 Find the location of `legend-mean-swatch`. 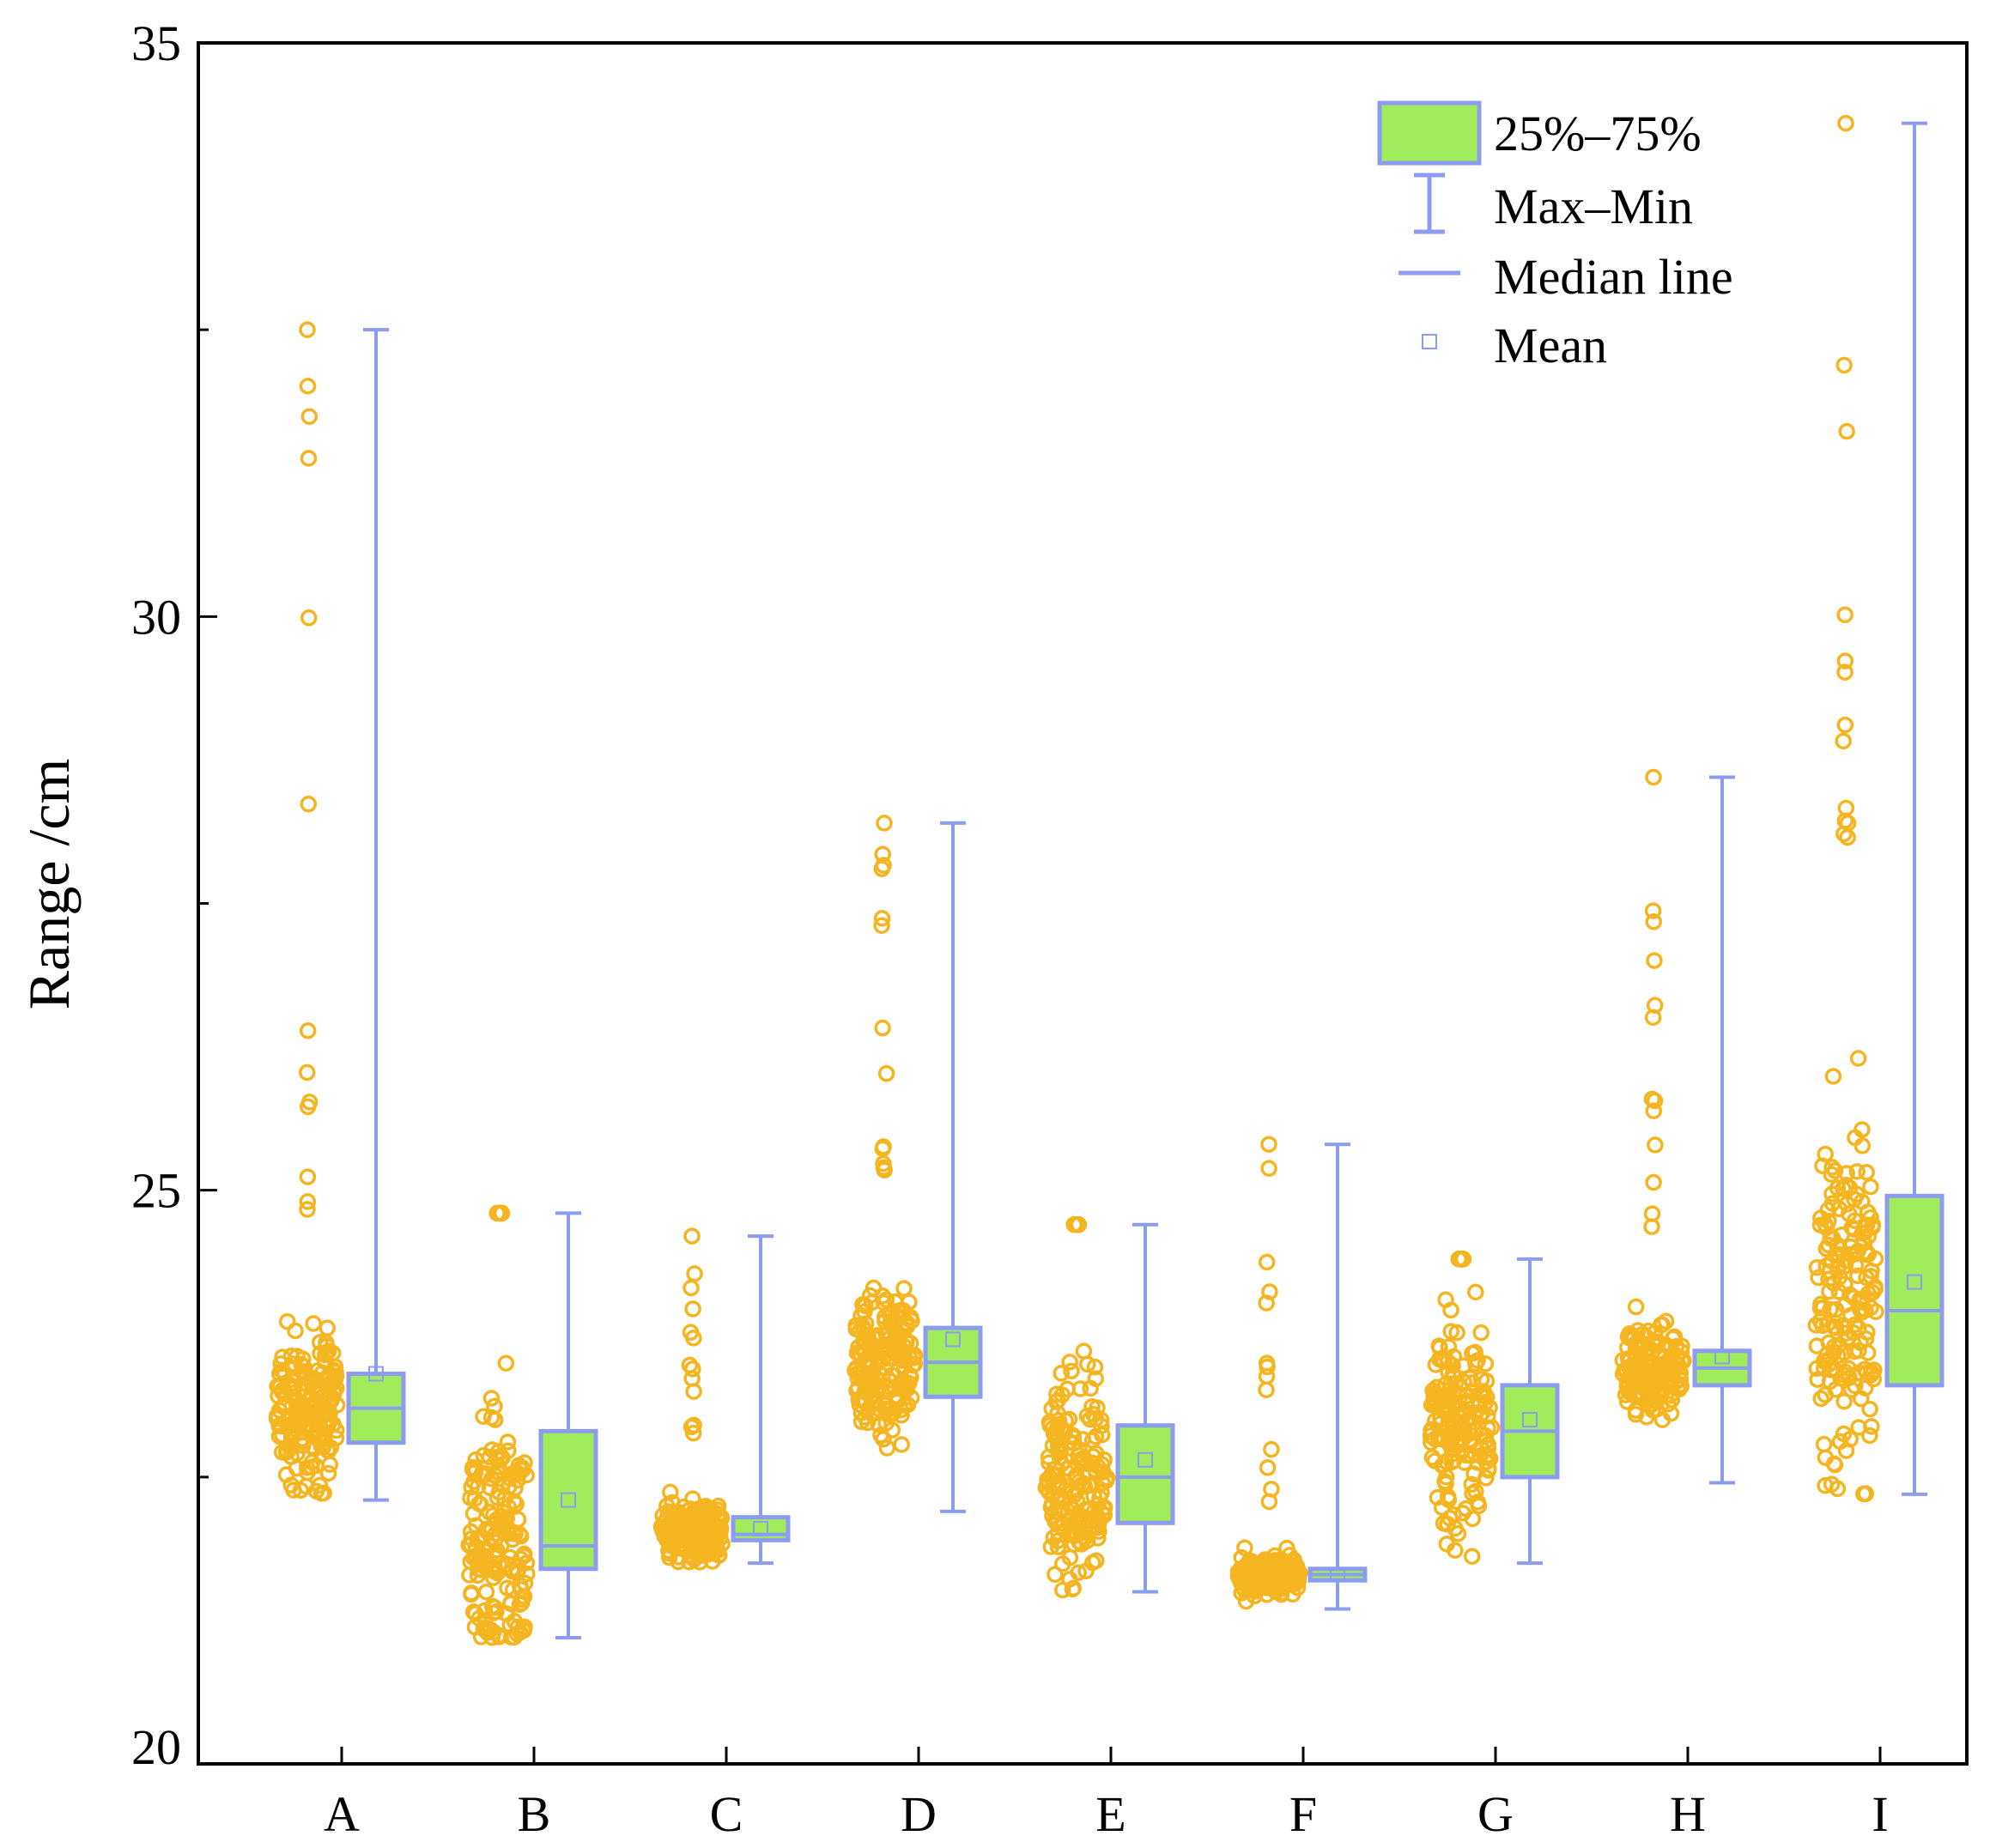

legend-mean-swatch is located at coordinates (1429, 342).